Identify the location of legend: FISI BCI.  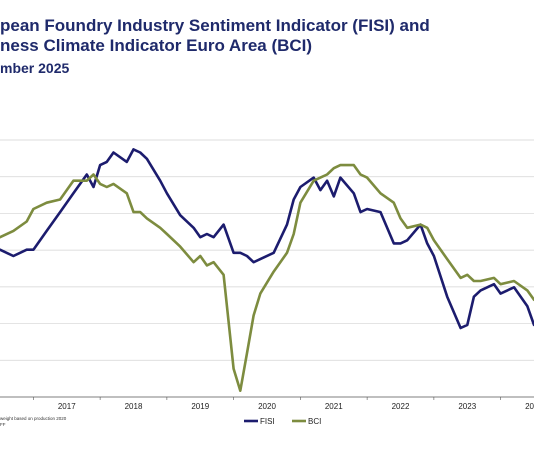
(282, 421).